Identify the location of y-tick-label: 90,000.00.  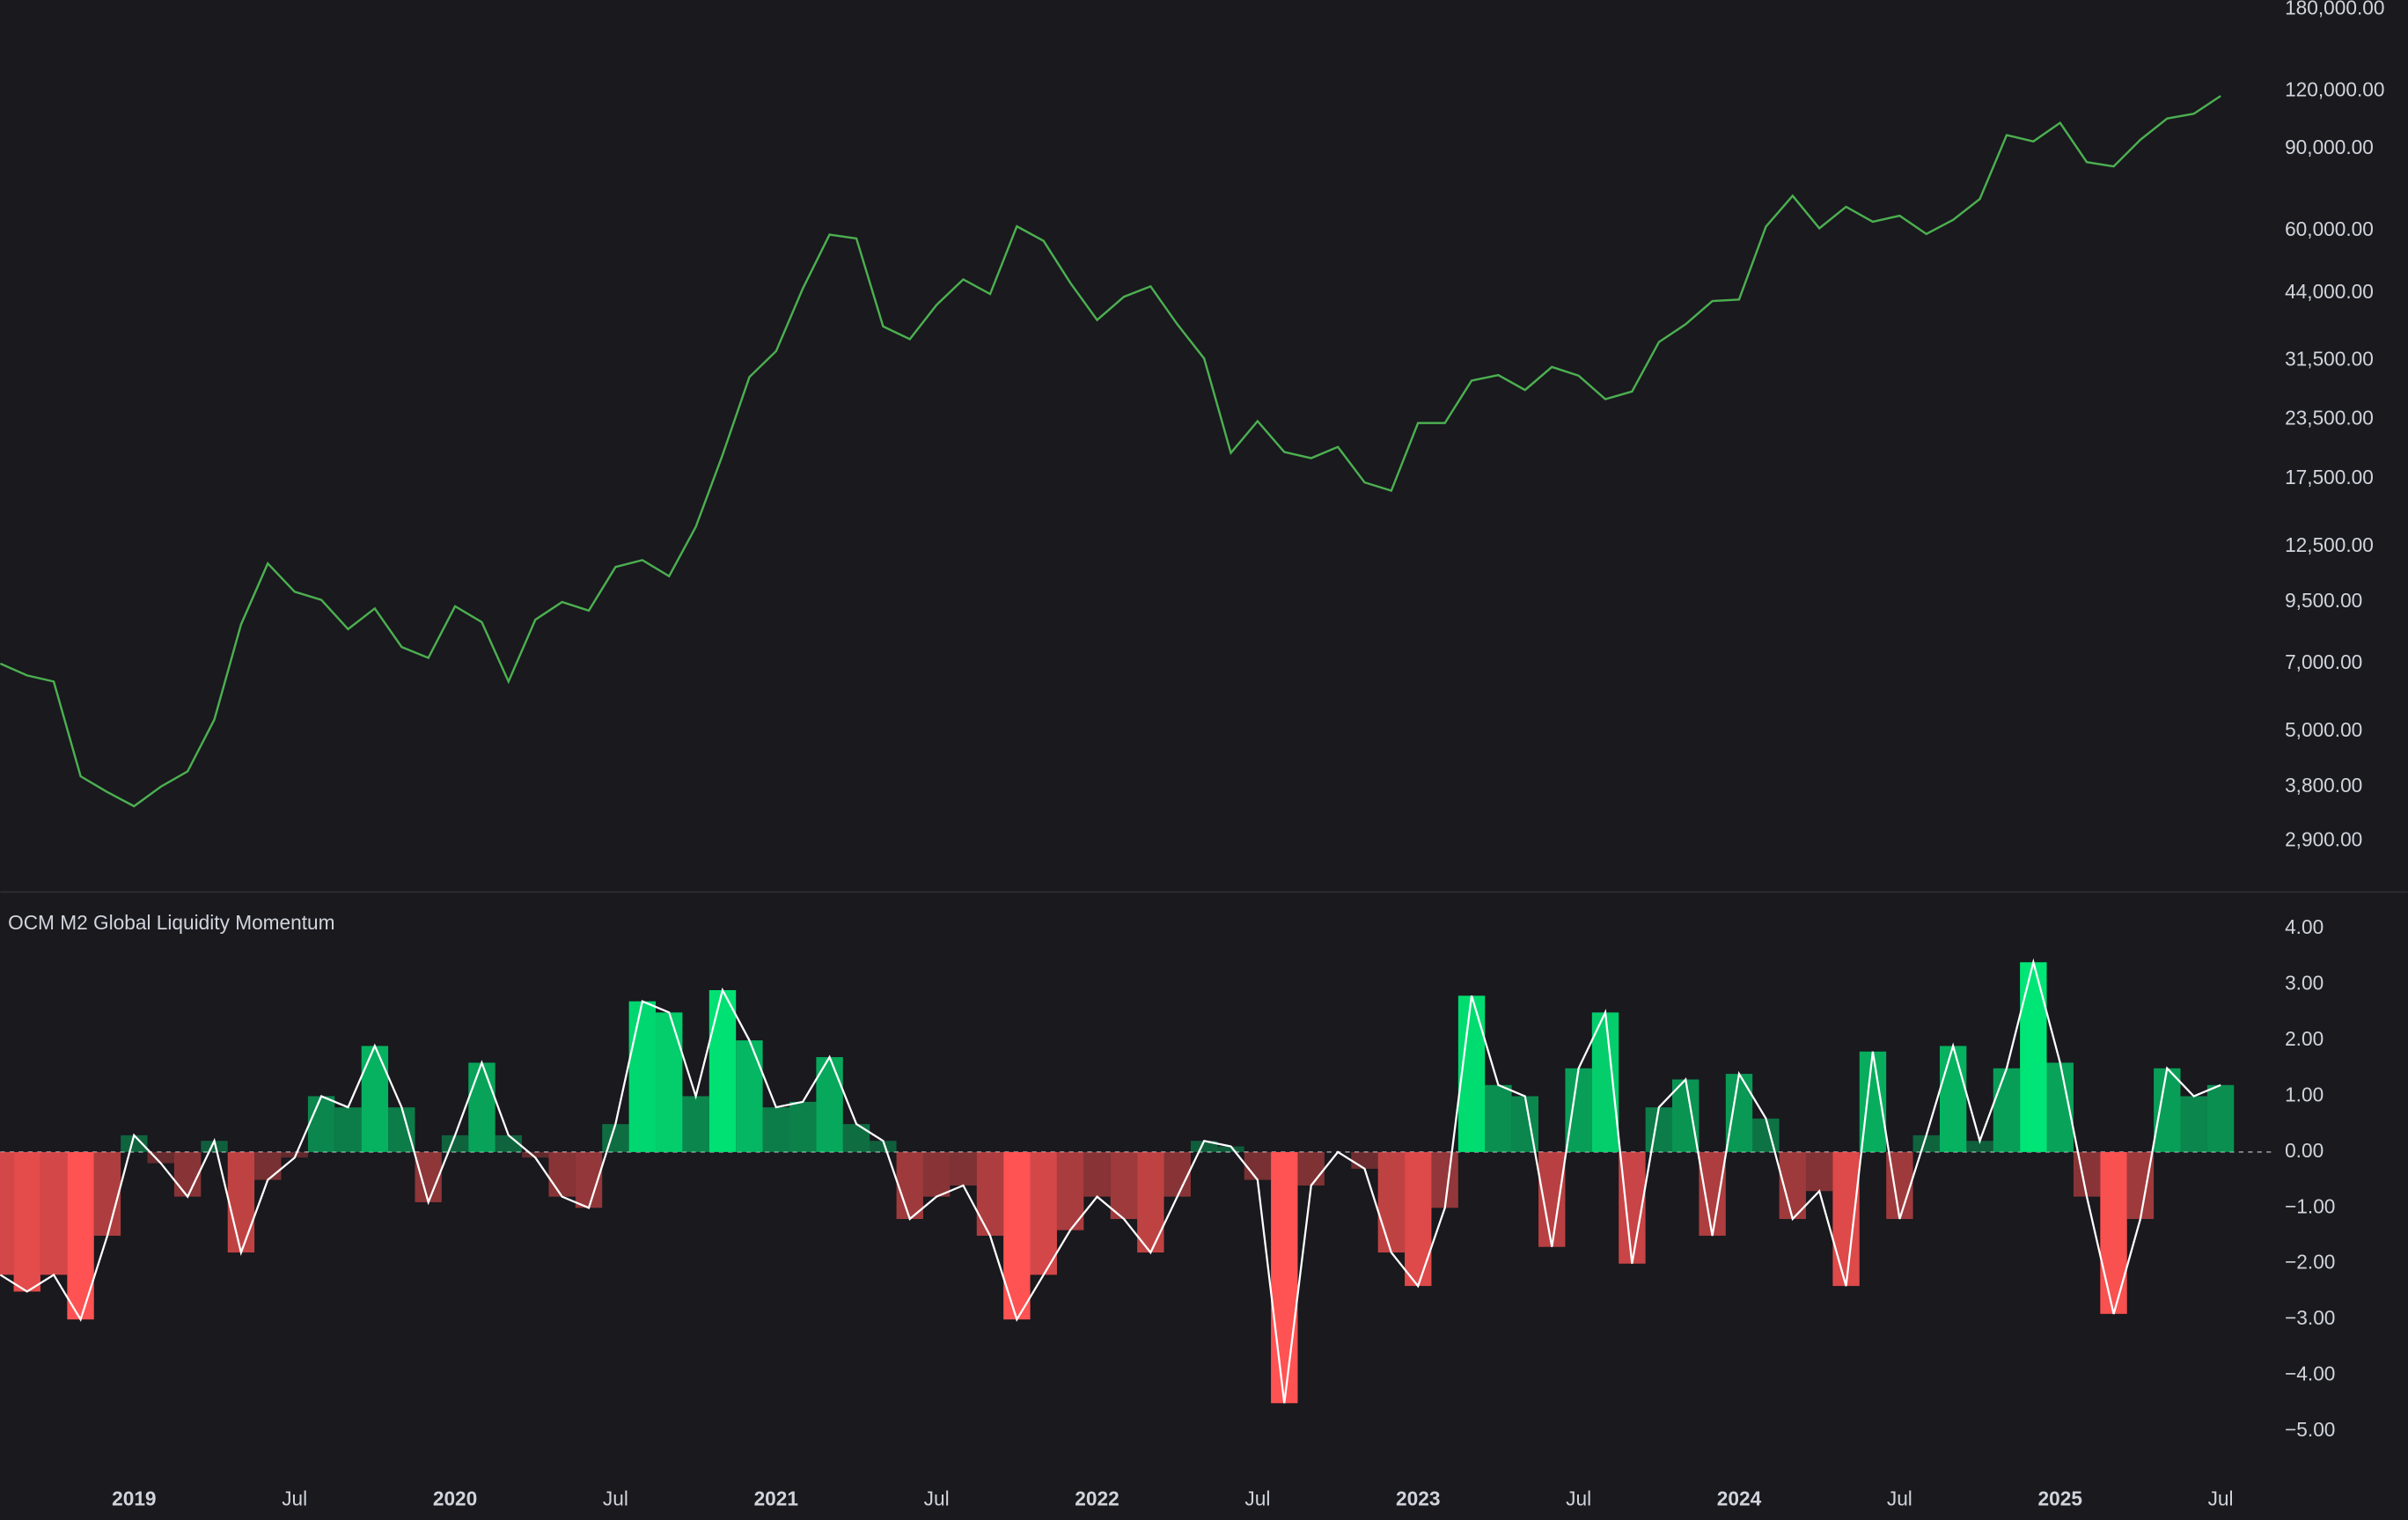
(2329, 147).